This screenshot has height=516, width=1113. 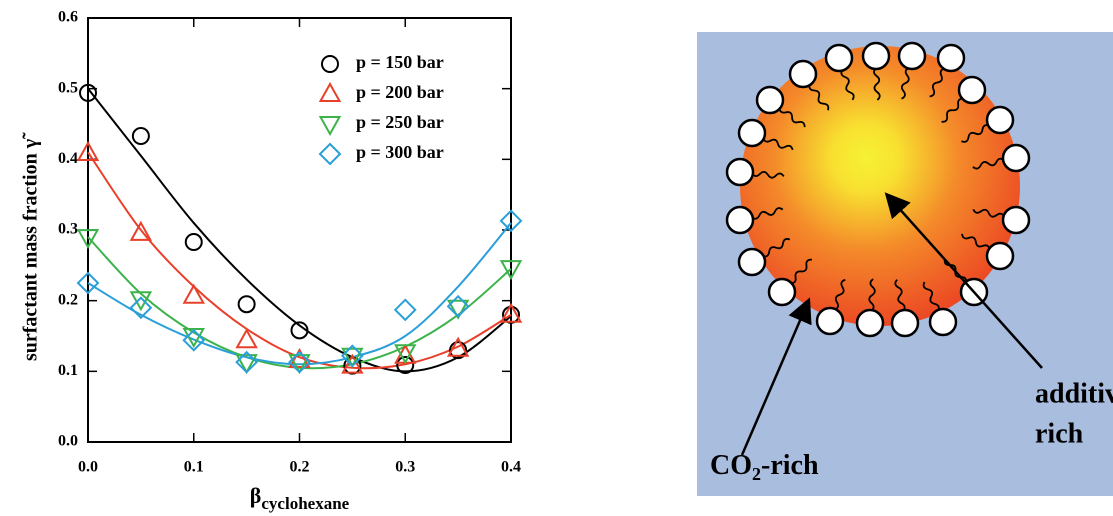 What do you see at coordinates (300, 467) in the screenshot?
I see `x-tick-label: 0.2` at bounding box center [300, 467].